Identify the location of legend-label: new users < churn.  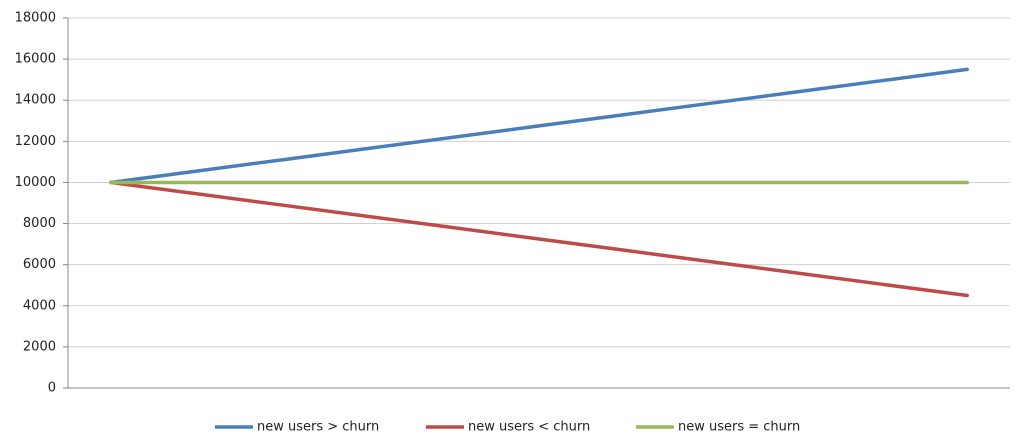
(529, 427).